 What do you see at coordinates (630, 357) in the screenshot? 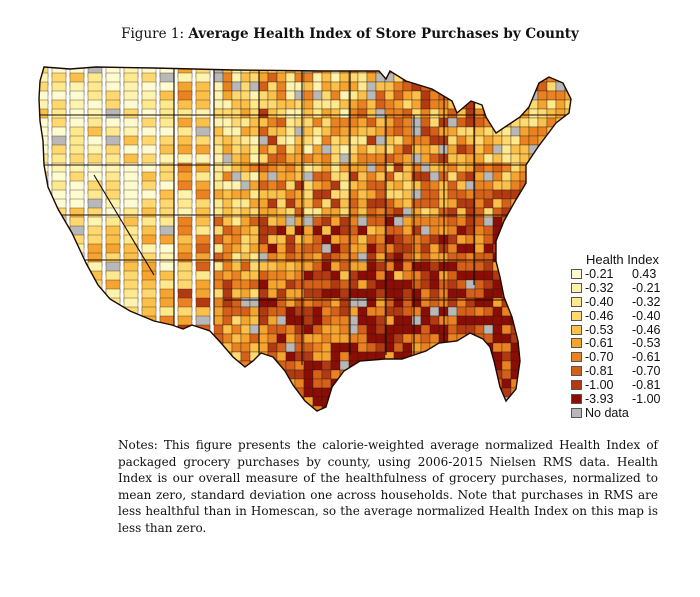
I see `legend-item: -0.70 -0.61` at bounding box center [630, 357].